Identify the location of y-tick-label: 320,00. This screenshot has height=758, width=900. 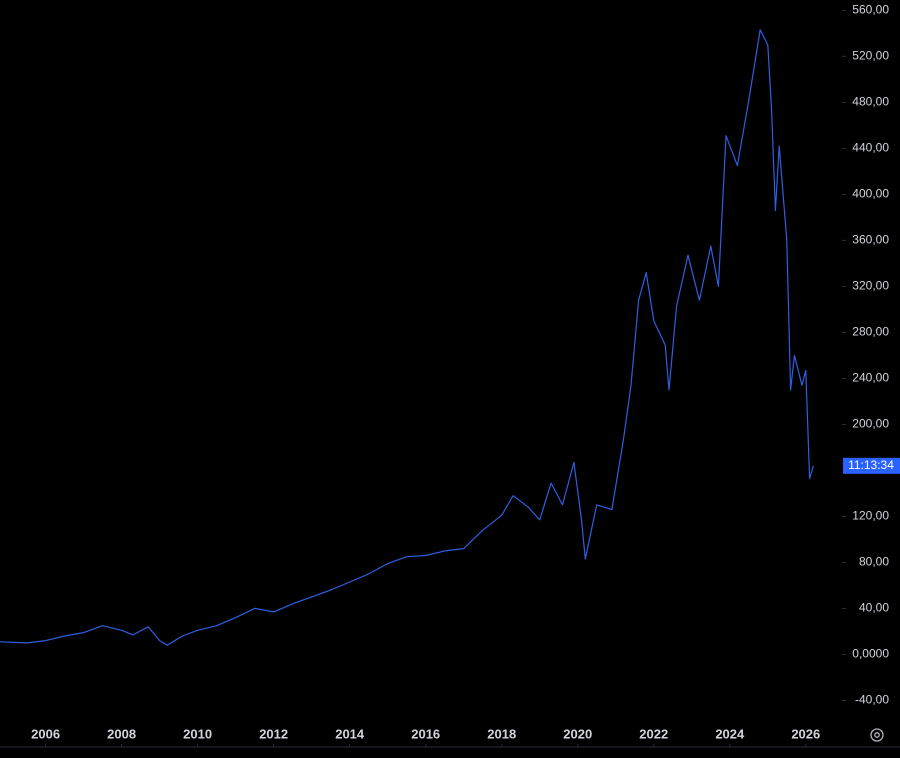
(870, 286).